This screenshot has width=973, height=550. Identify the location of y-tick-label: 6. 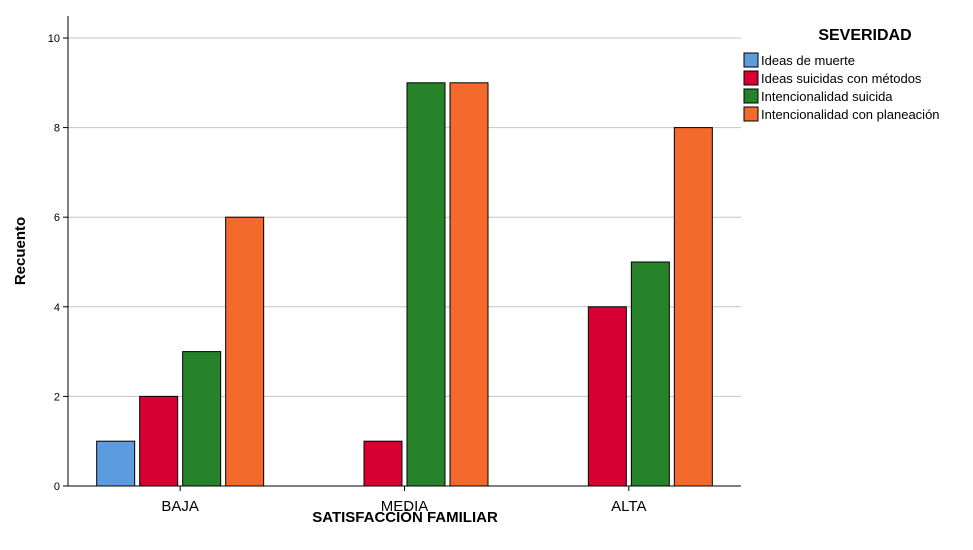
(57, 218).